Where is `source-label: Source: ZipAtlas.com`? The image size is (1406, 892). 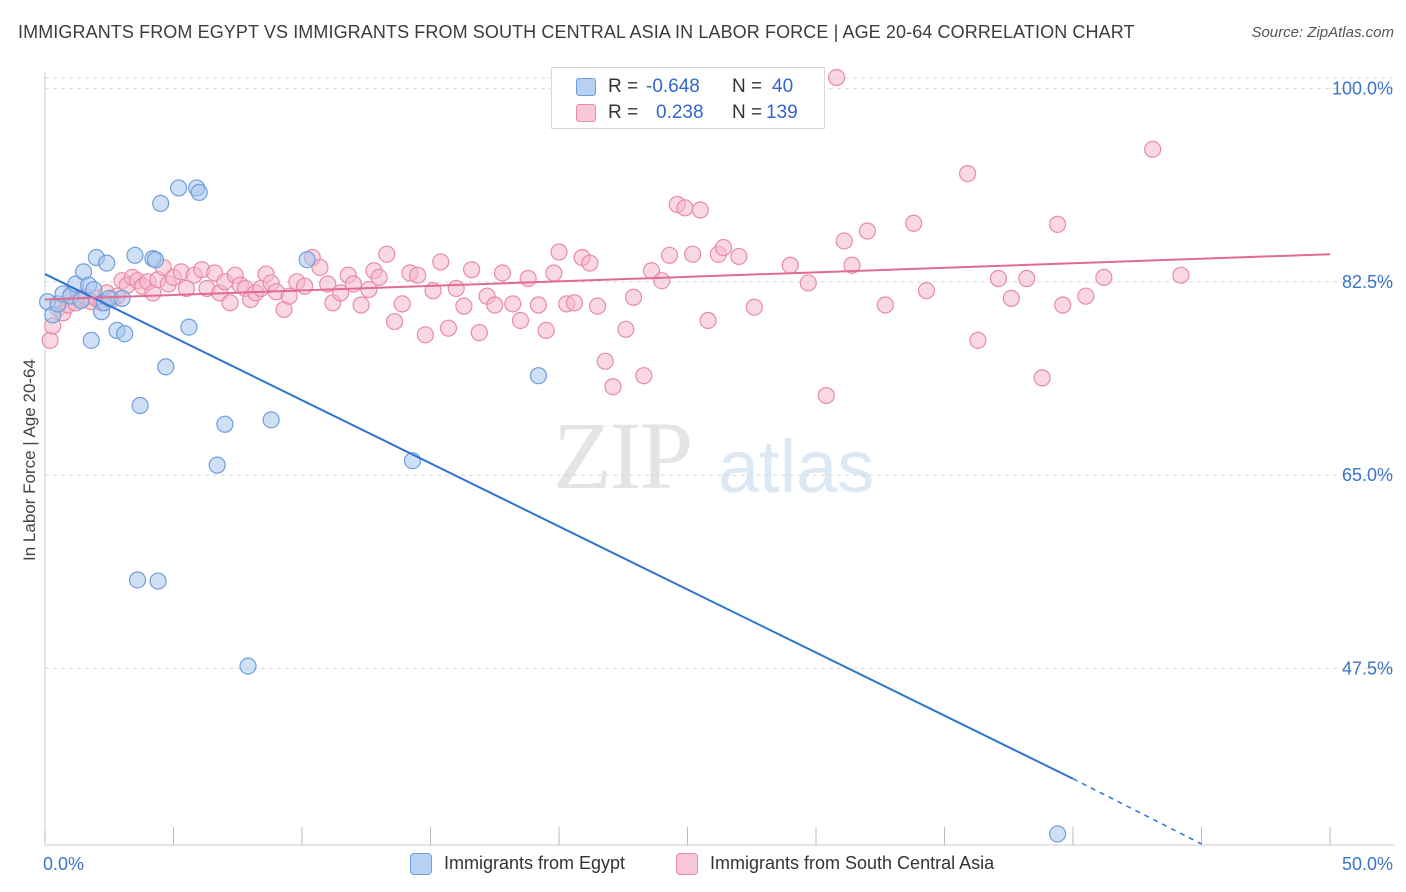
source-label: Source: ZipAtlas.com is located at coordinates (1322, 32).